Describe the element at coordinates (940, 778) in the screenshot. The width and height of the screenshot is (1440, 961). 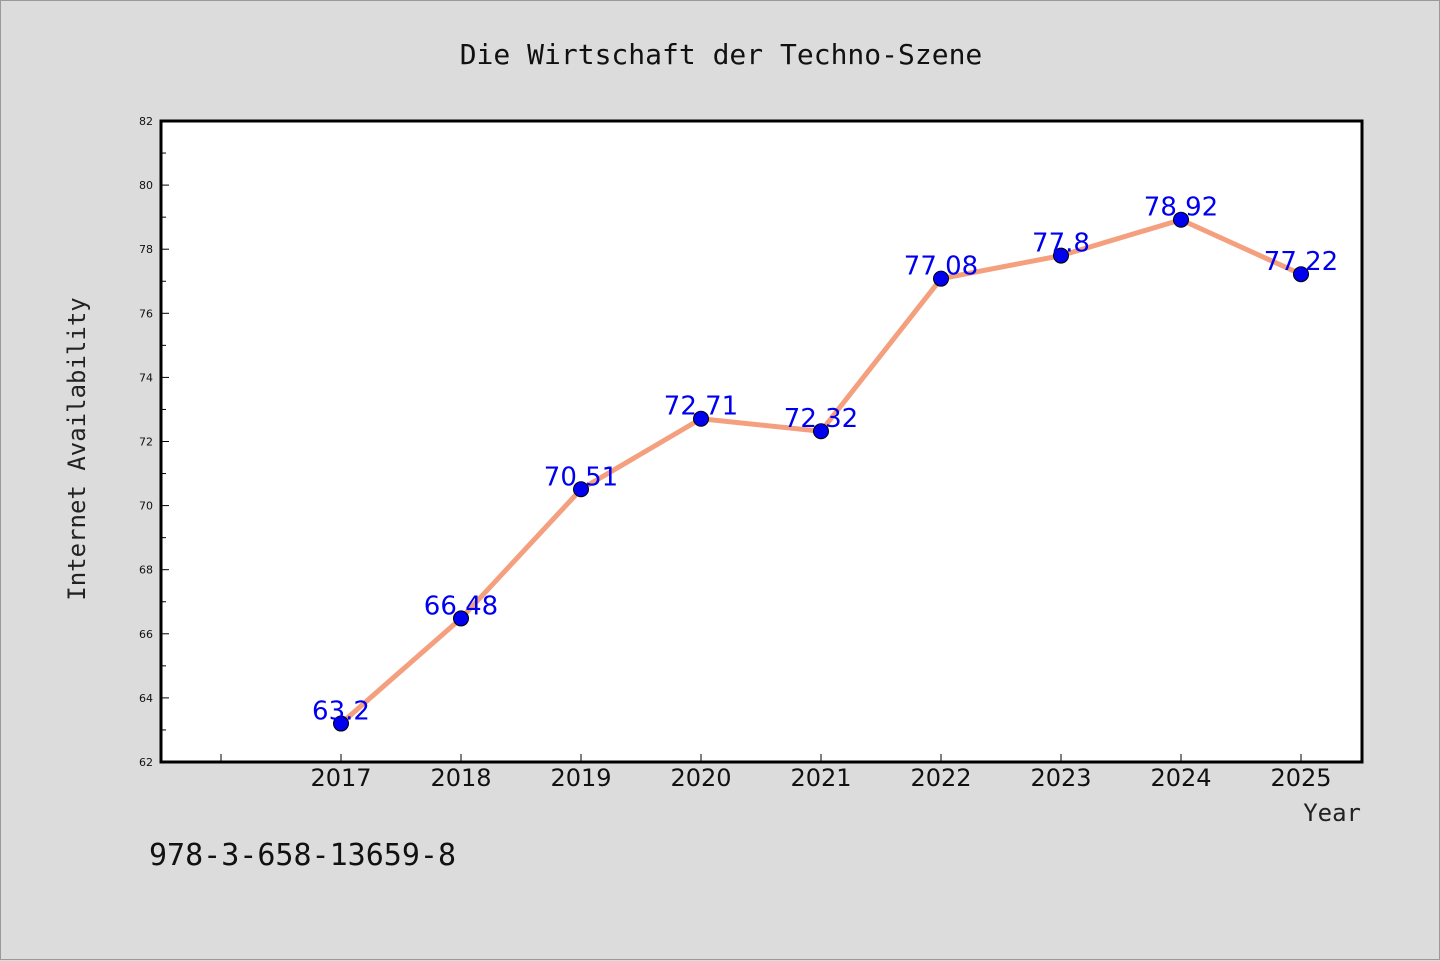
I see `x-tick-label: 2022` at that location.